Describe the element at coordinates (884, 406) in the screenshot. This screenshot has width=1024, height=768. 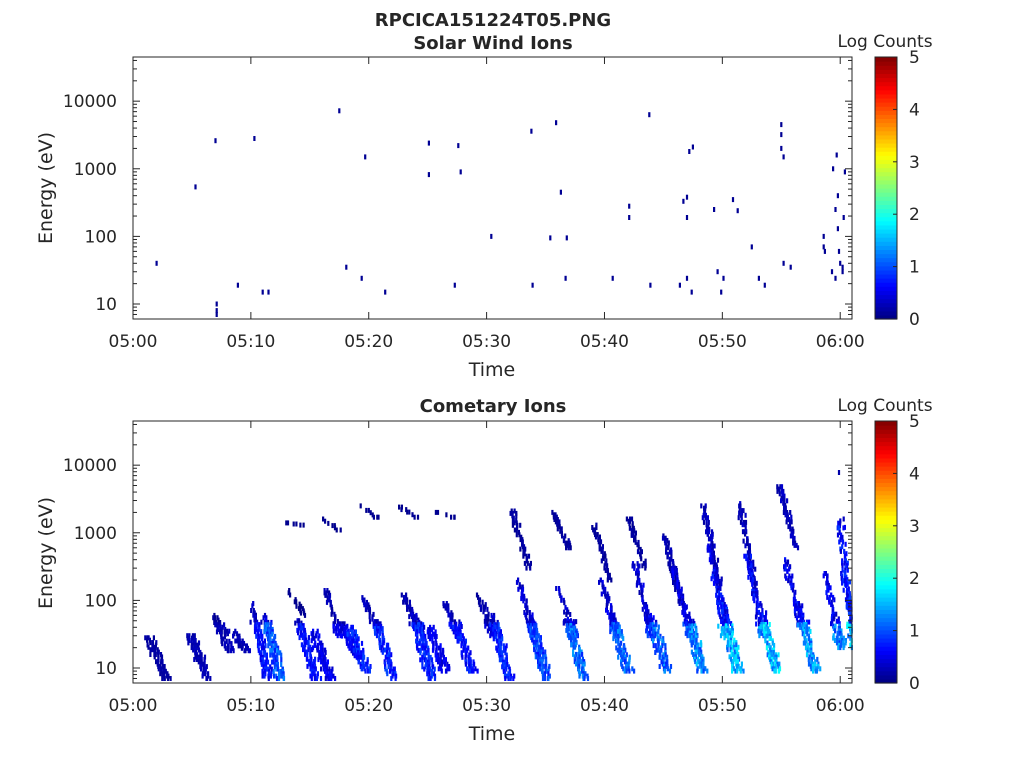
I see `colorbar-label: Log Counts` at that location.